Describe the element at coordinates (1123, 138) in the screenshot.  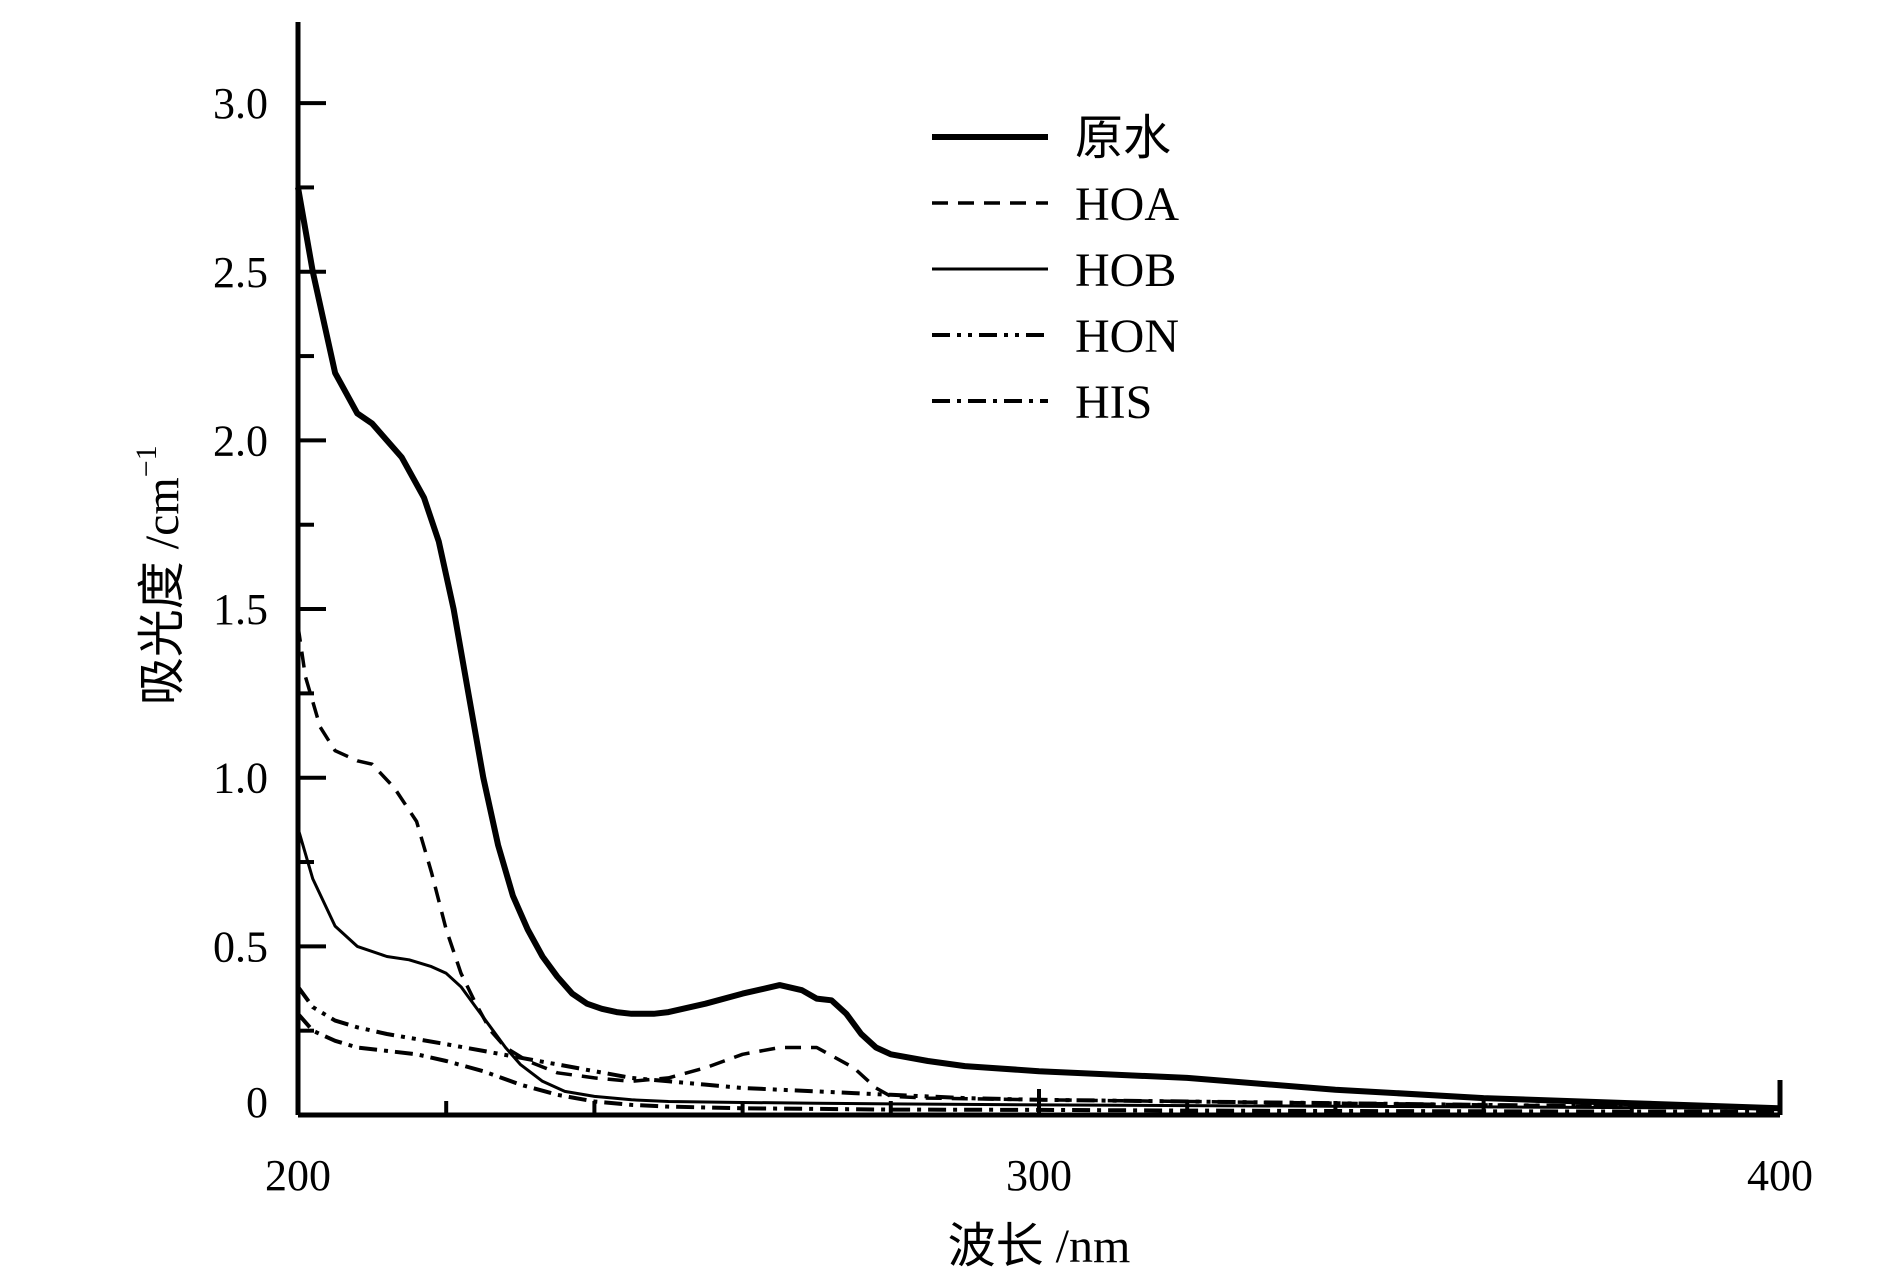
I see `series-1-legend-label: 原水` at that location.